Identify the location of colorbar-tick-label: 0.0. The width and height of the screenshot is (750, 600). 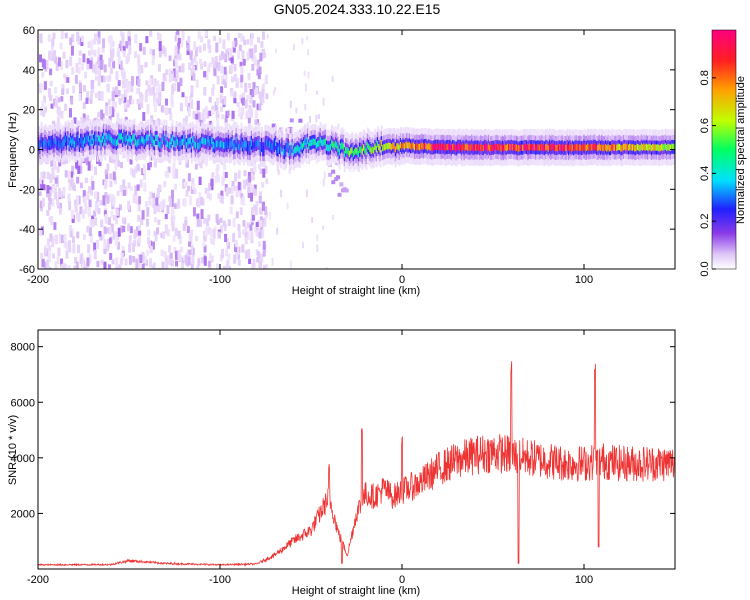
(705, 268).